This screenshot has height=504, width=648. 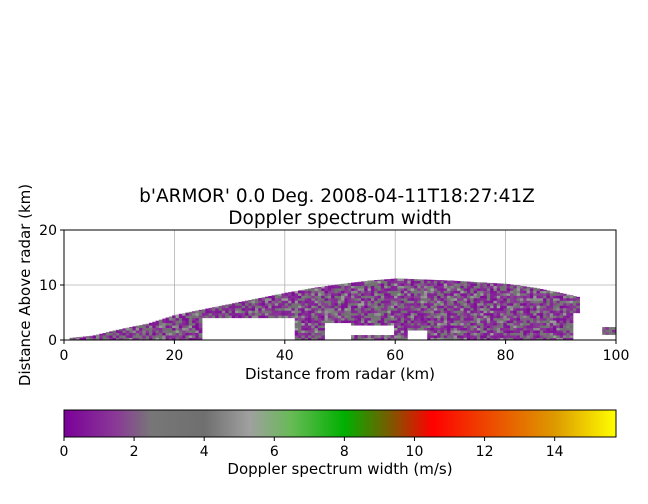 What do you see at coordinates (607, 328) in the screenshot?
I see `echo-cell-isolated` at bounding box center [607, 328].